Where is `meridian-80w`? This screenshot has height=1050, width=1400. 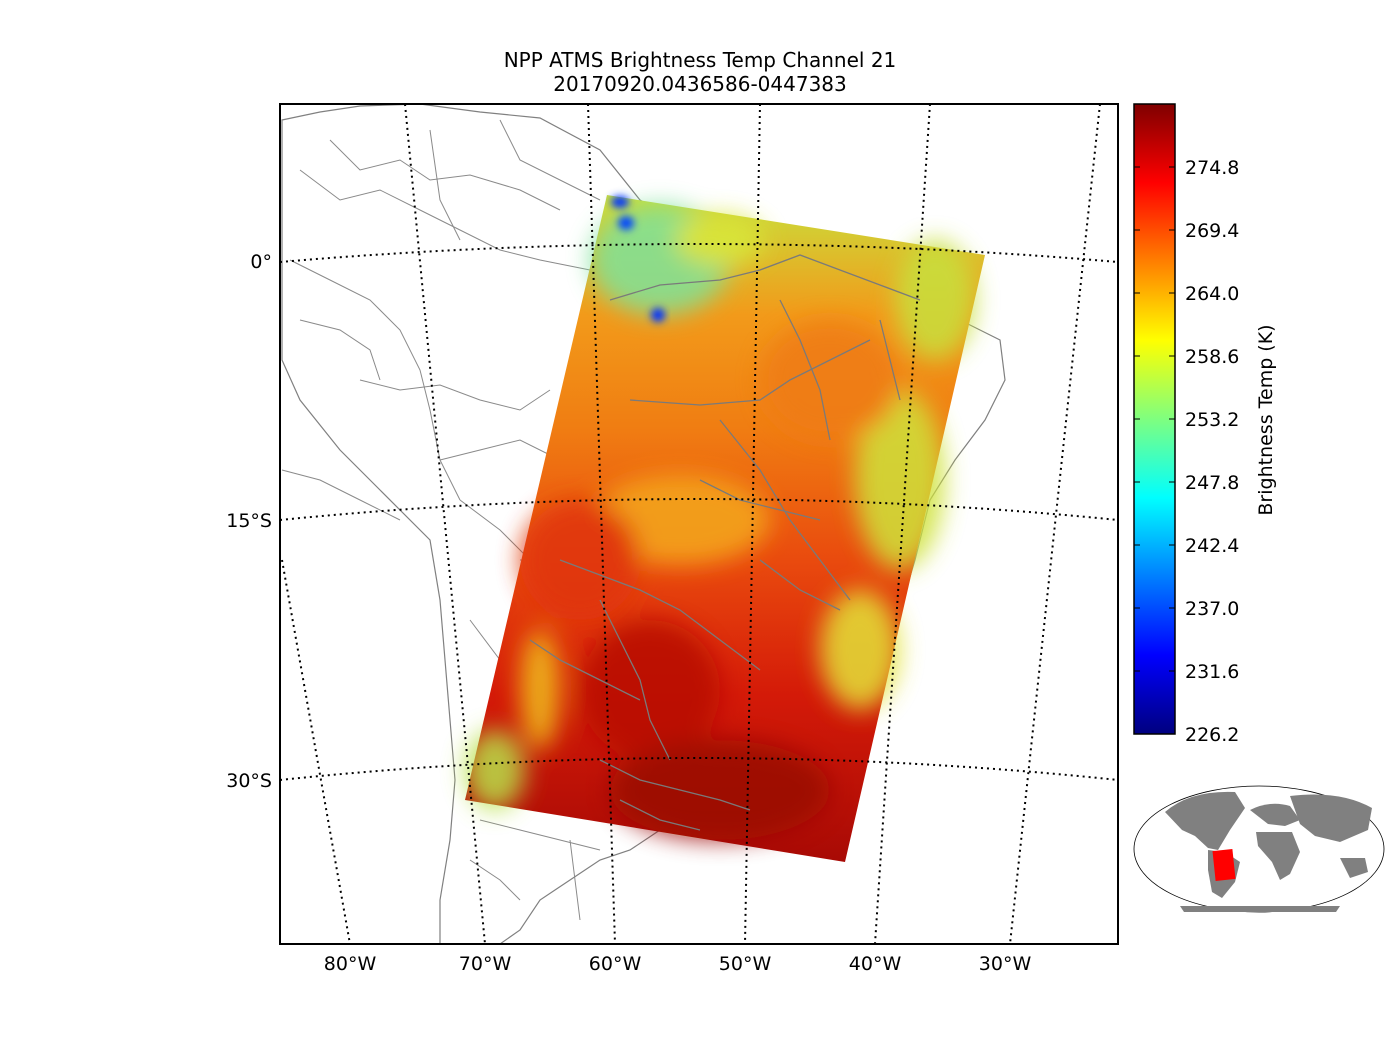
meridian-80w is located at coordinates (316, 751).